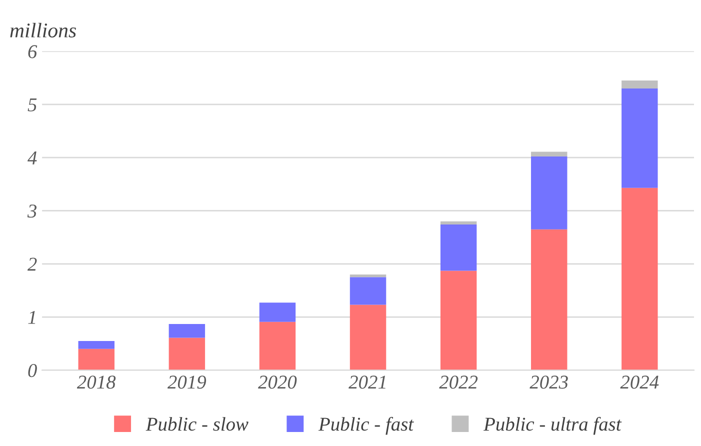 The height and width of the screenshot is (446, 701). What do you see at coordinates (32, 211) in the screenshot?
I see `y-tick-label: 3` at bounding box center [32, 211].